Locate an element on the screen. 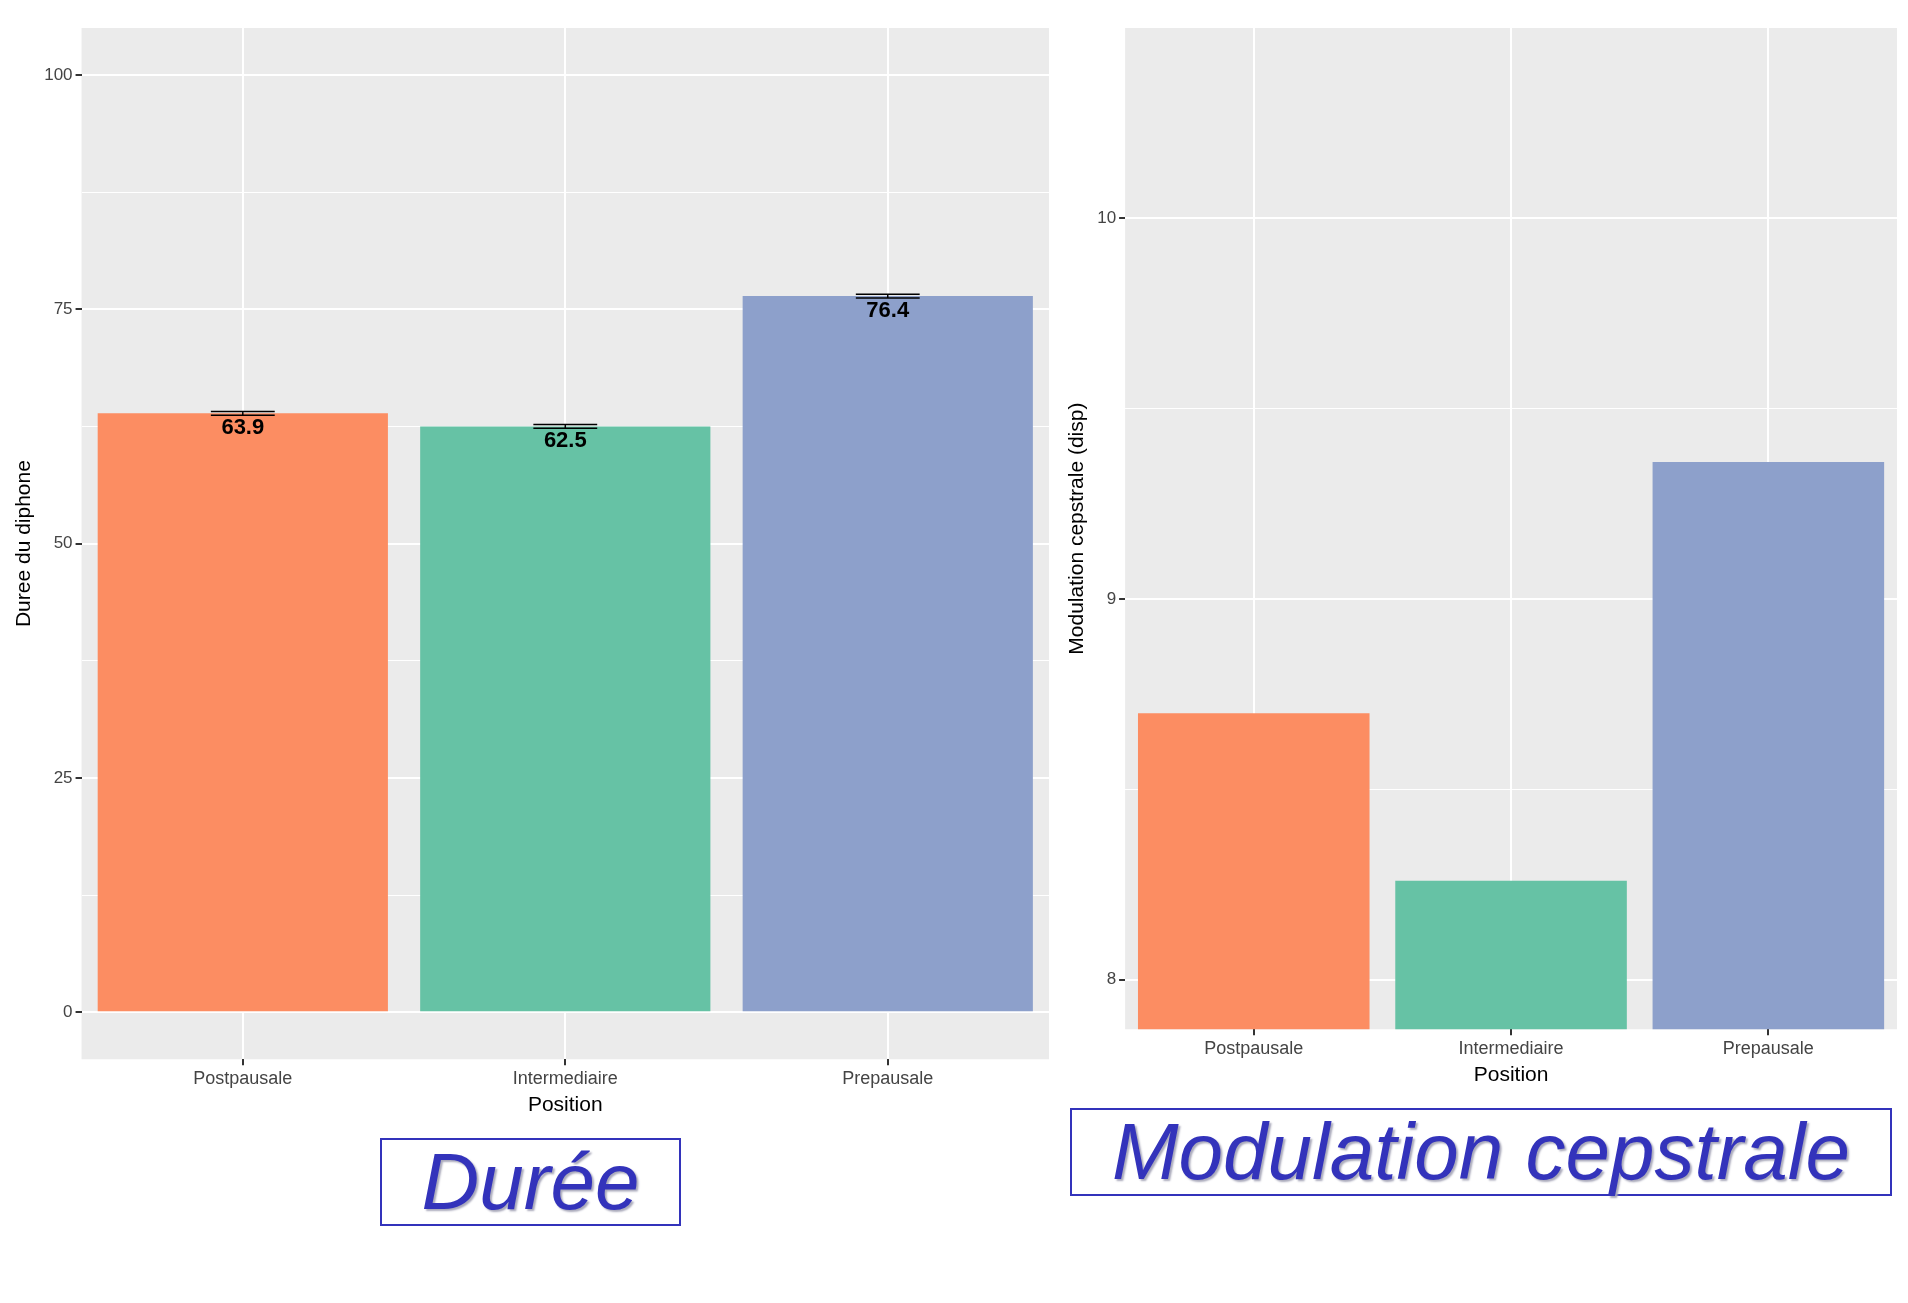 This screenshot has height=1303, width=1908. data-label: 76.4 is located at coordinates (888, 310).